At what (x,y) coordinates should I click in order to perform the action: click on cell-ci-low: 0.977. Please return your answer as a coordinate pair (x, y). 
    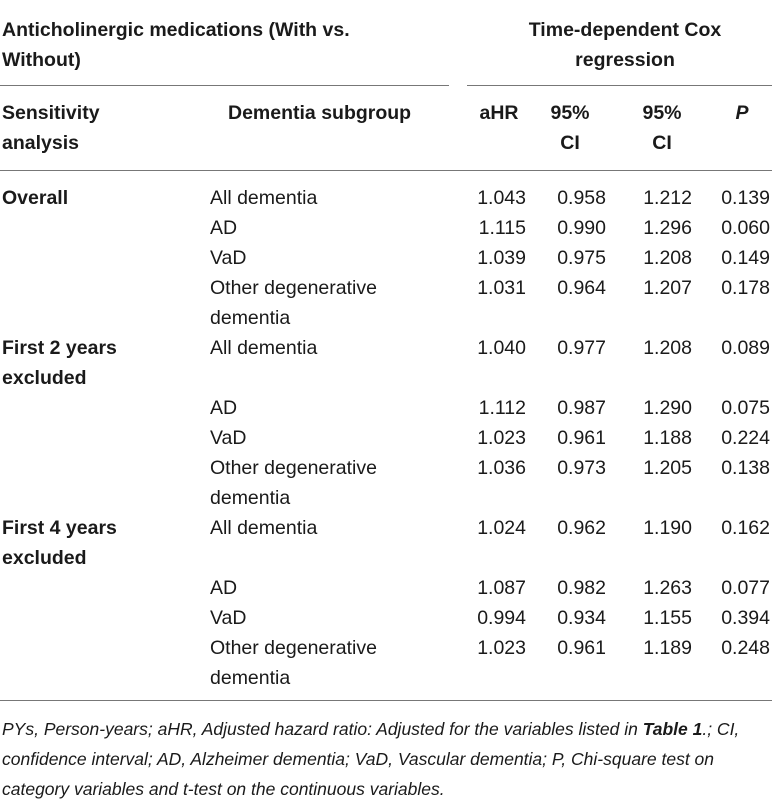
    Looking at the image, I should click on (581, 348).